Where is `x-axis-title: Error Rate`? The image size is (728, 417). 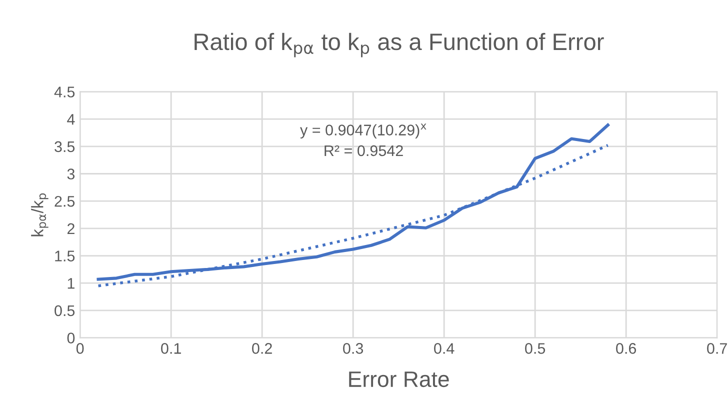
x-axis-title: Error Rate is located at coordinates (399, 380).